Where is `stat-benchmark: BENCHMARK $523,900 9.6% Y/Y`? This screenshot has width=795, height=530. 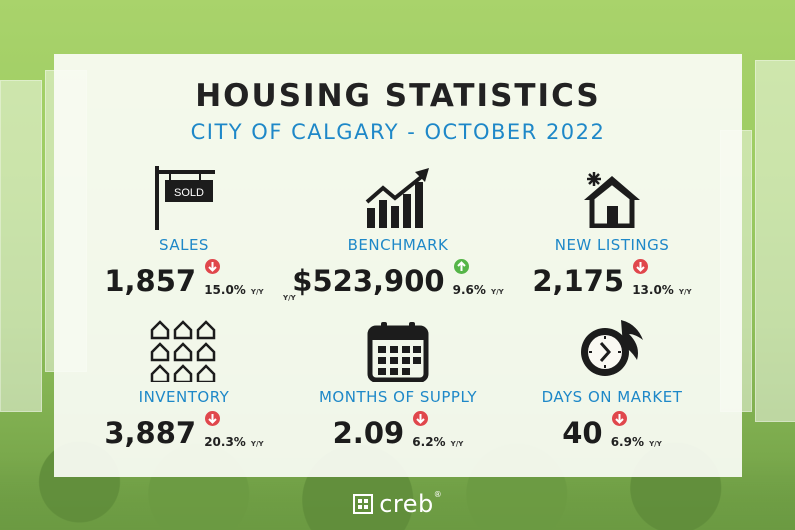
stat-benchmark: BENCHMARK $523,900 9.6% Y/Y is located at coordinates (398, 234).